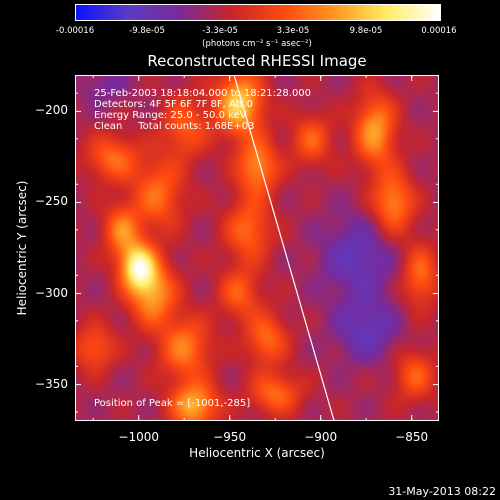 This screenshot has width=500, height=500. Describe the element at coordinates (321, 437) in the screenshot. I see `x-tick-label: −900` at that location.